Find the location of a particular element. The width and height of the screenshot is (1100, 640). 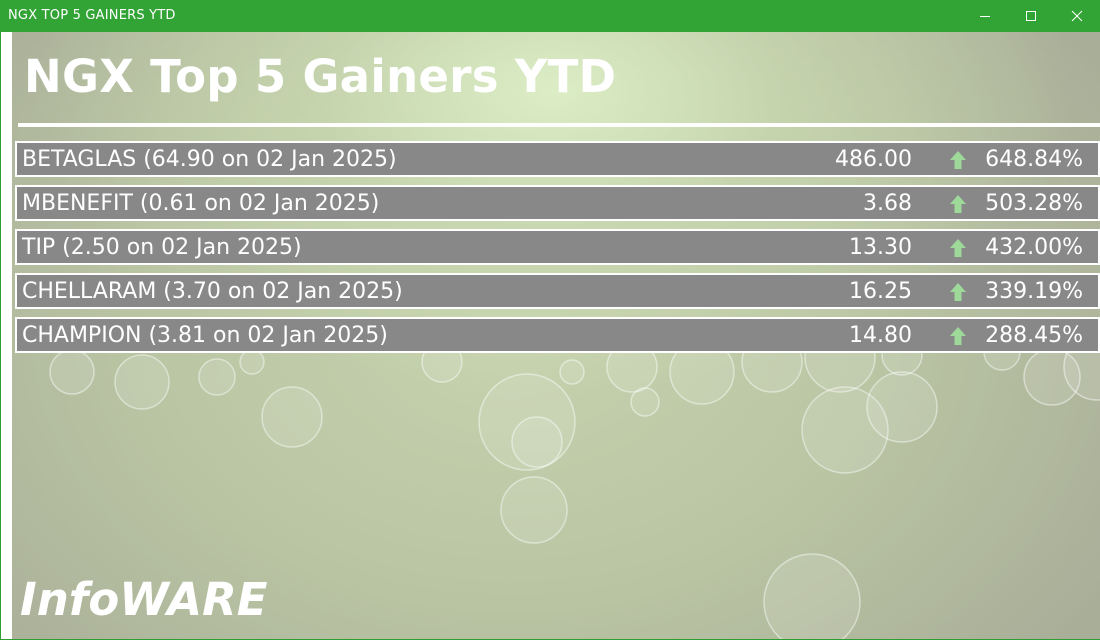

gainer-change: 648.84% is located at coordinates (1034, 159).